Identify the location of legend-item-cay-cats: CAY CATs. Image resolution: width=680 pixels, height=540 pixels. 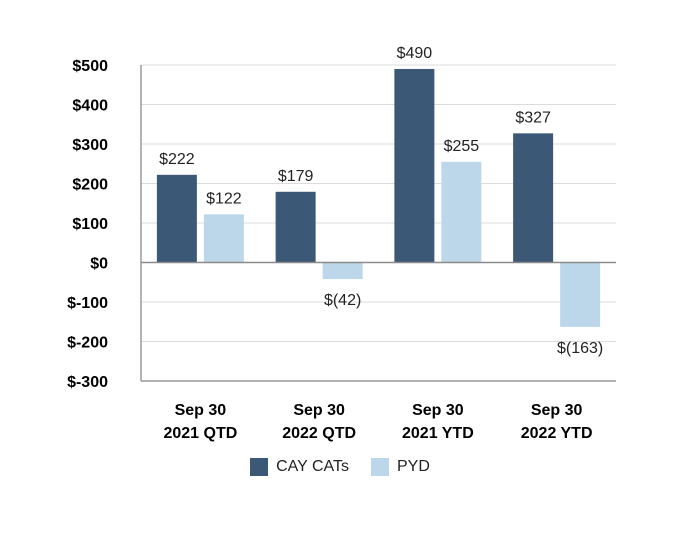
(299, 467).